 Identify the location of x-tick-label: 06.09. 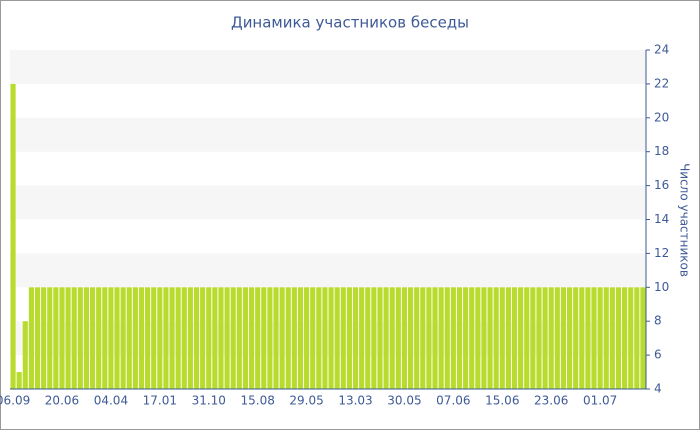
(15, 401).